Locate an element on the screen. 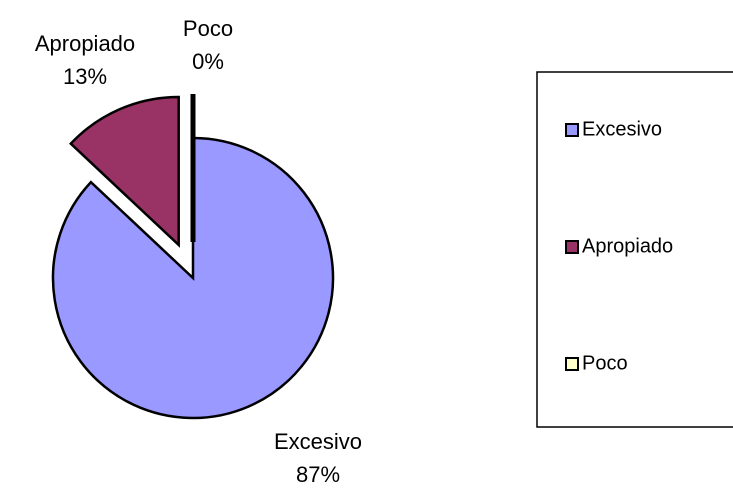 The height and width of the screenshot is (494, 733). slice-value: 13% is located at coordinates (85, 76).